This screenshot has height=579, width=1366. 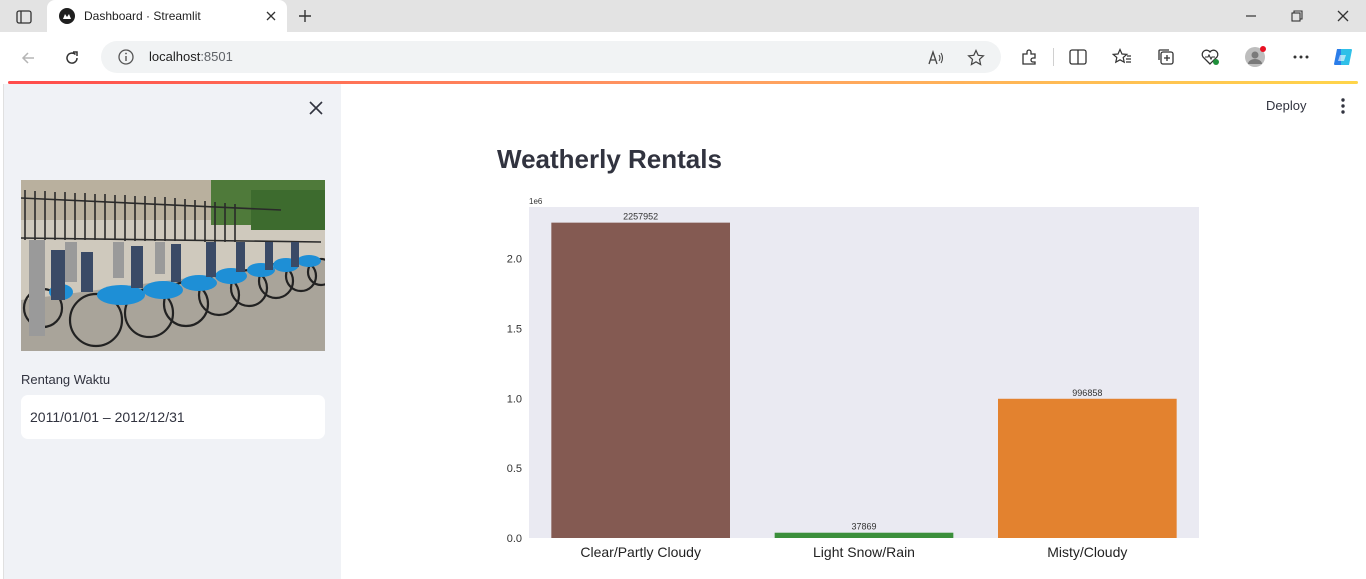 What do you see at coordinates (1286, 105) in the screenshot?
I see `deploy-button: Deploy` at bounding box center [1286, 105].